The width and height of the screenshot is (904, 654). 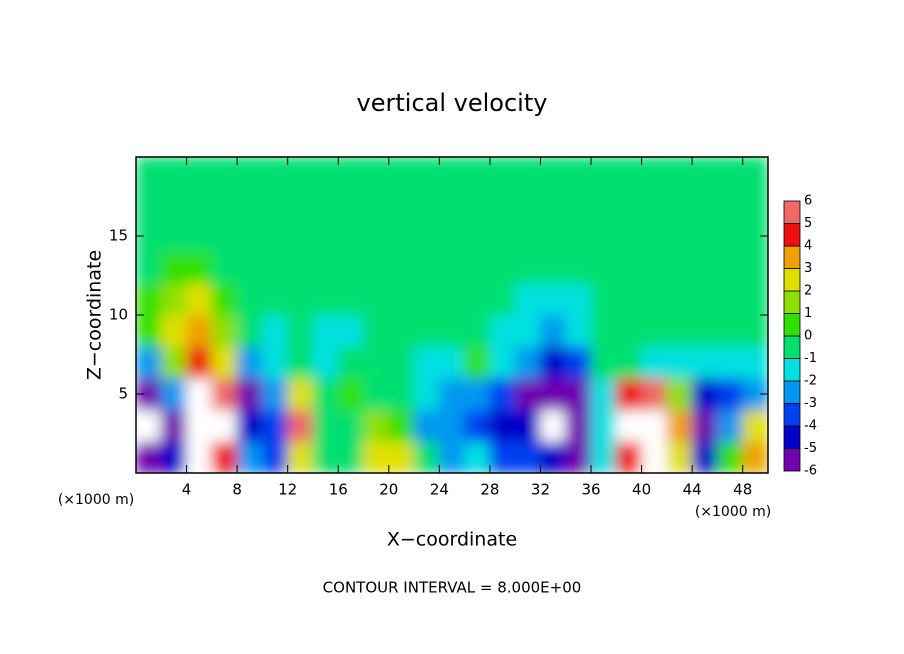 I want to click on x-tick-label: 8, so click(x=237, y=490).